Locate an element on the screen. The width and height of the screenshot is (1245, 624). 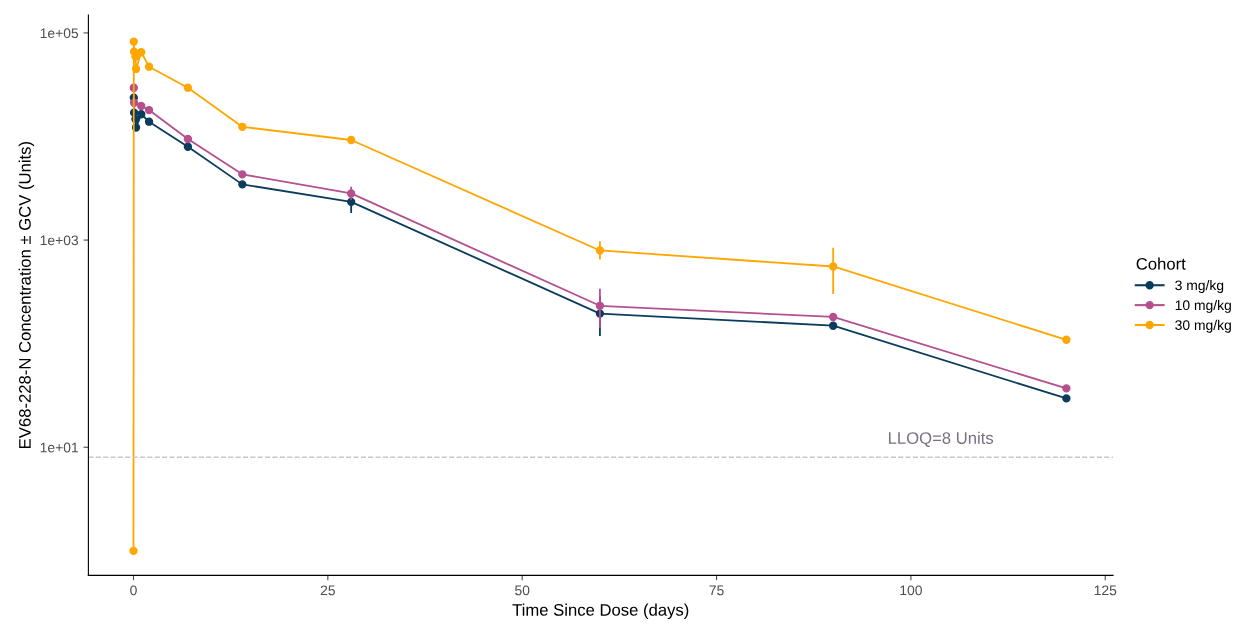
y-tick-label: 1e+05 is located at coordinates (59, 33).